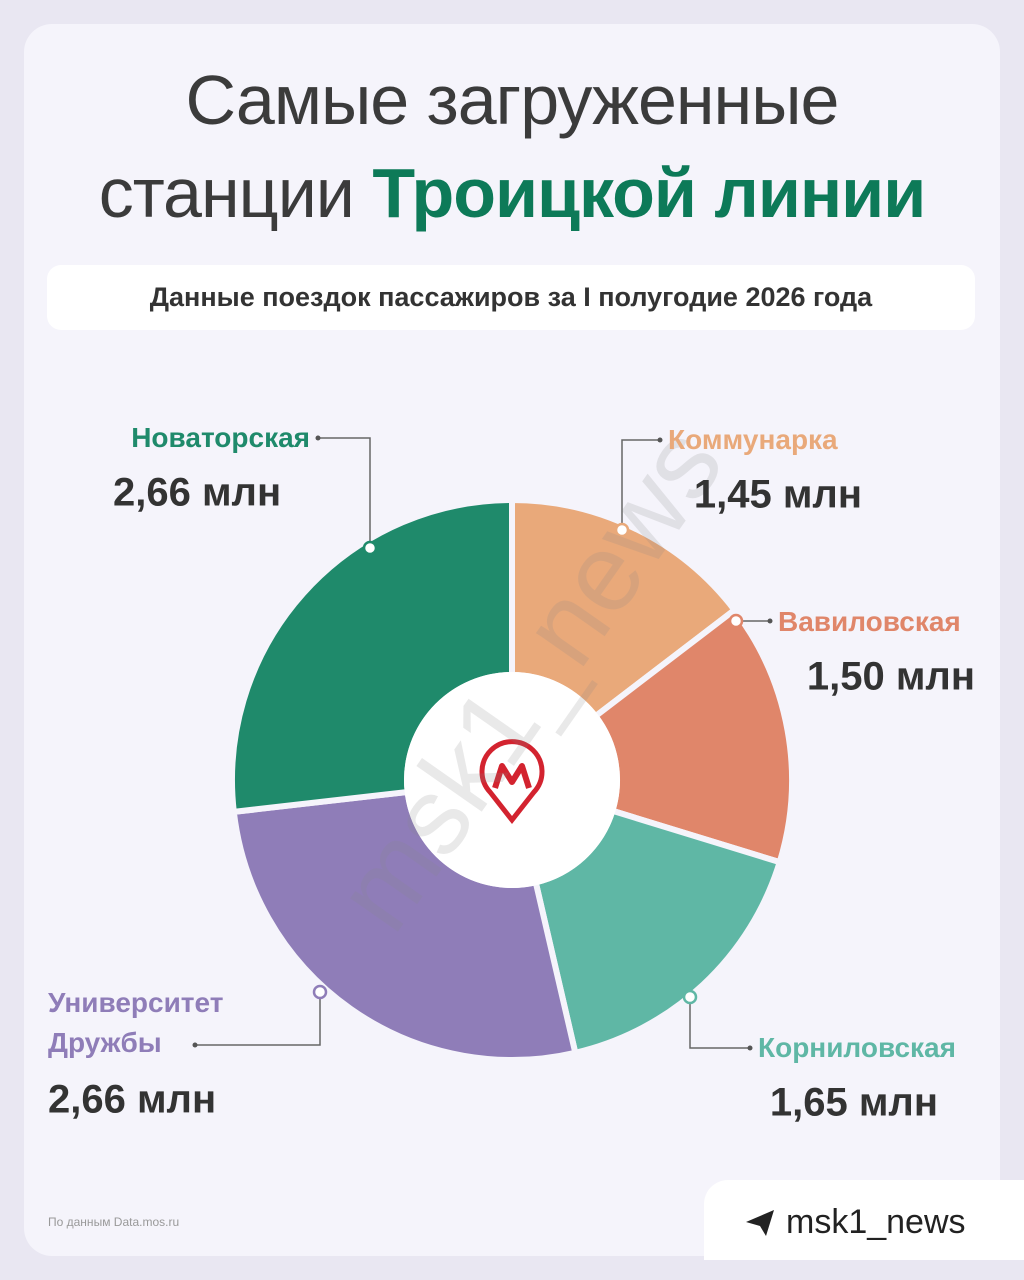 The height and width of the screenshot is (1280, 1024). Describe the element at coordinates (136, 1022) in the screenshot. I see `category-label: Университет Дружбы` at that location.